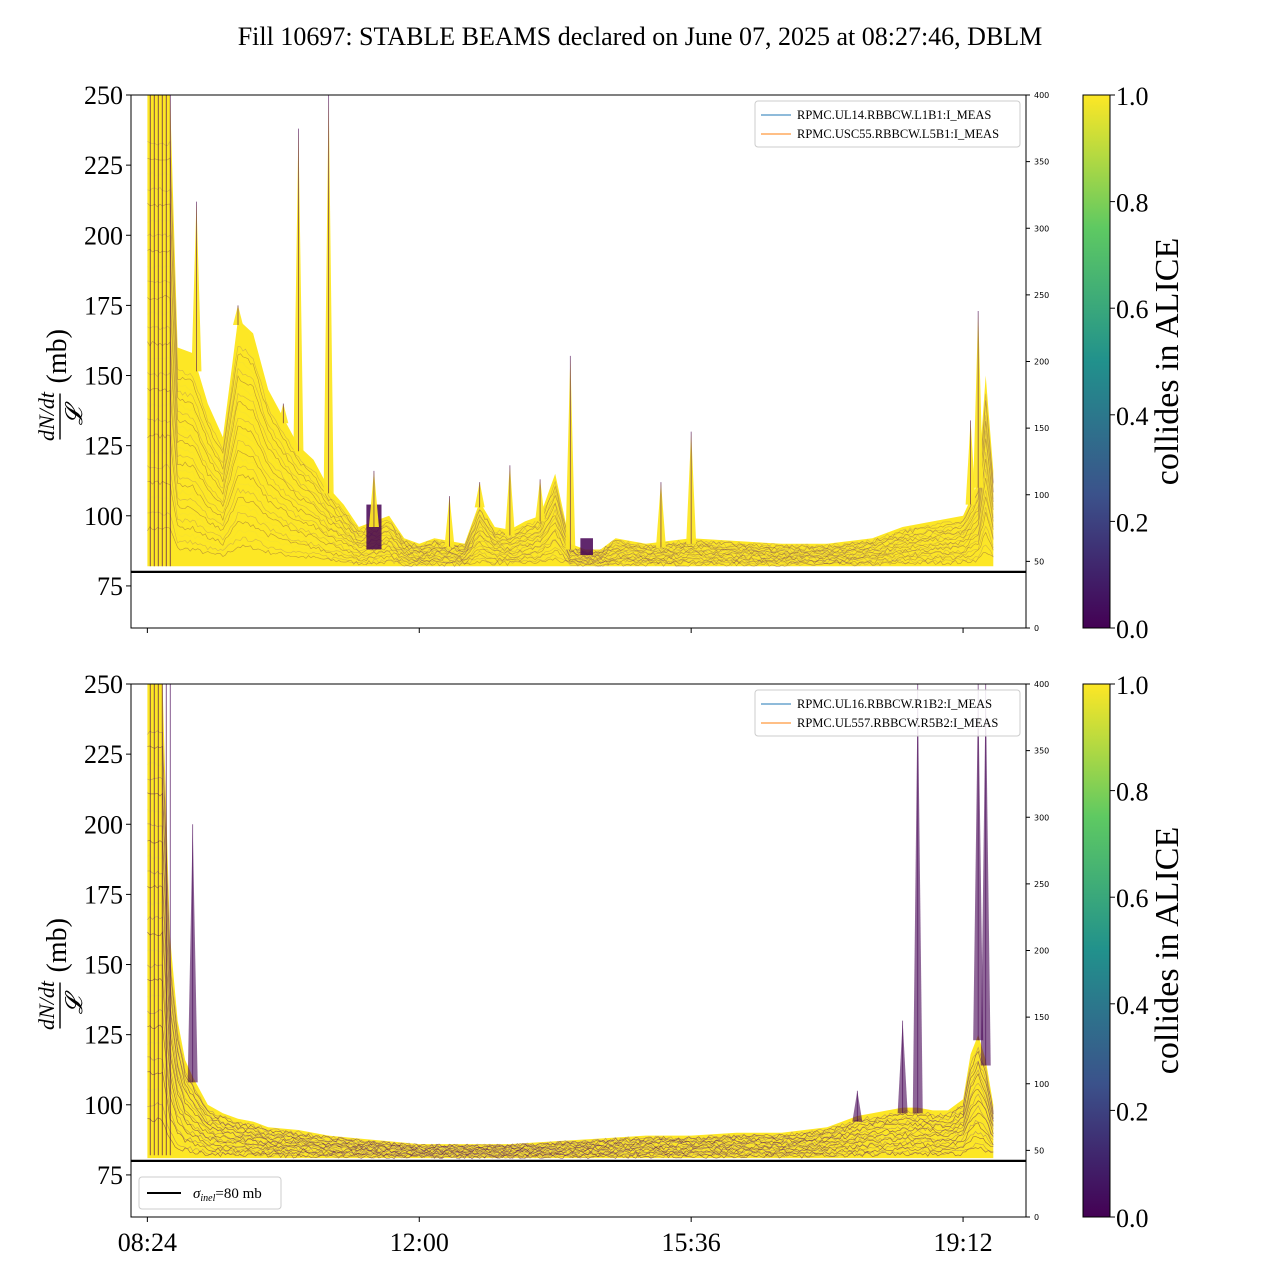 The image size is (1280, 1280). I want to click on panel-top-y2tick-label: 350, so click(1041, 162).